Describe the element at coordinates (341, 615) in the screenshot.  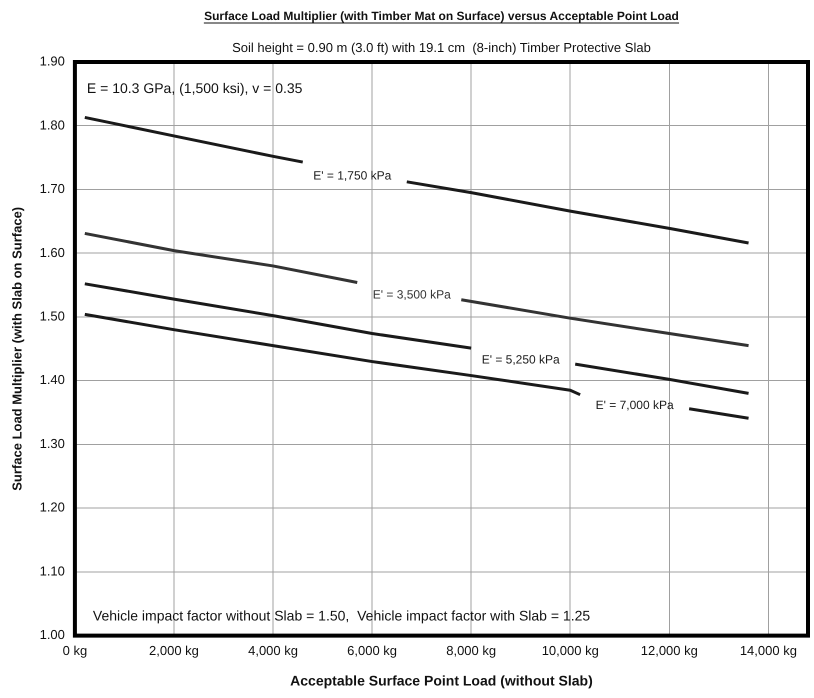
I see `annotation: Vehicle impact factor without Slab = 1.50, Vehicle impact factor with Slab = 1.25` at that location.